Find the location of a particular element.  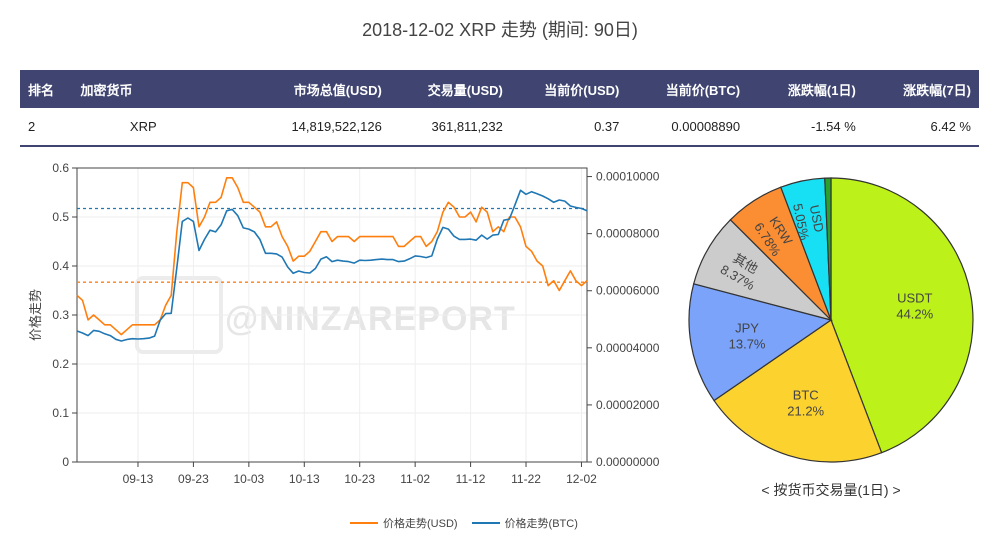

cell-price-btc: 0.00008890 is located at coordinates (706, 126).